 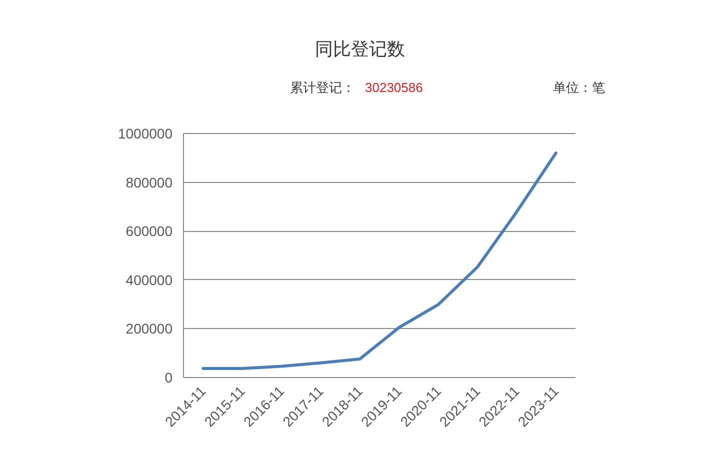 What do you see at coordinates (145, 134) in the screenshot?
I see `y-tick-label: 1000000` at bounding box center [145, 134].